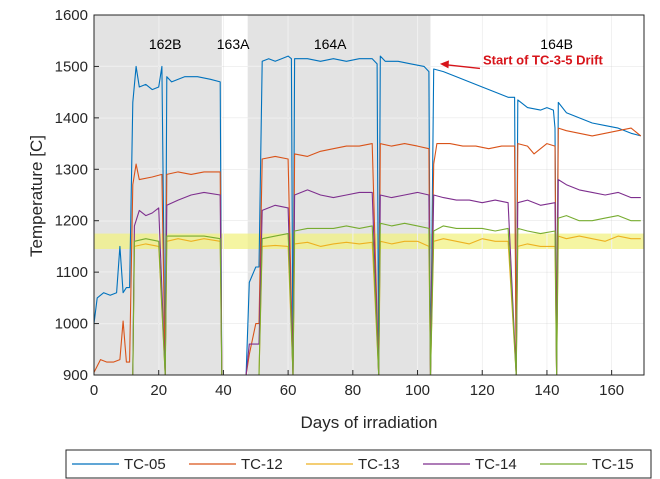 Image resolution: width=660 pixels, height=479 pixels. I want to click on phase-label-163A: 163A, so click(233, 44).